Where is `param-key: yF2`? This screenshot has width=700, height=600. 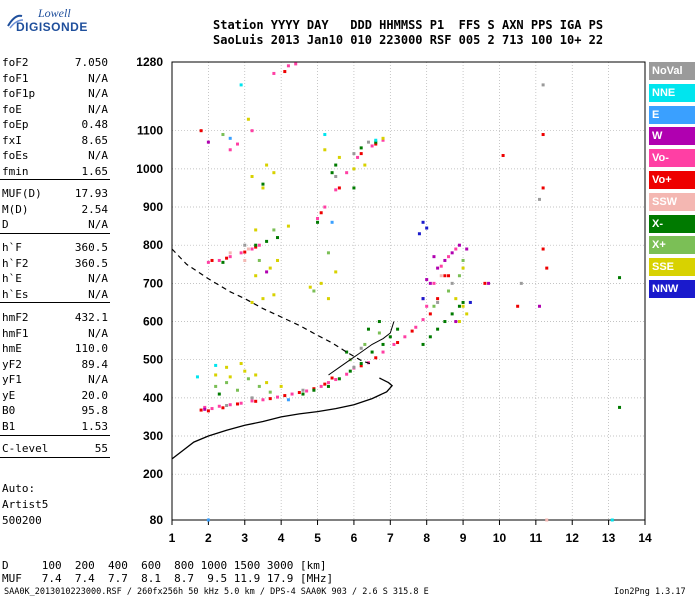
param-key: yF2 is located at coordinates (12, 364).